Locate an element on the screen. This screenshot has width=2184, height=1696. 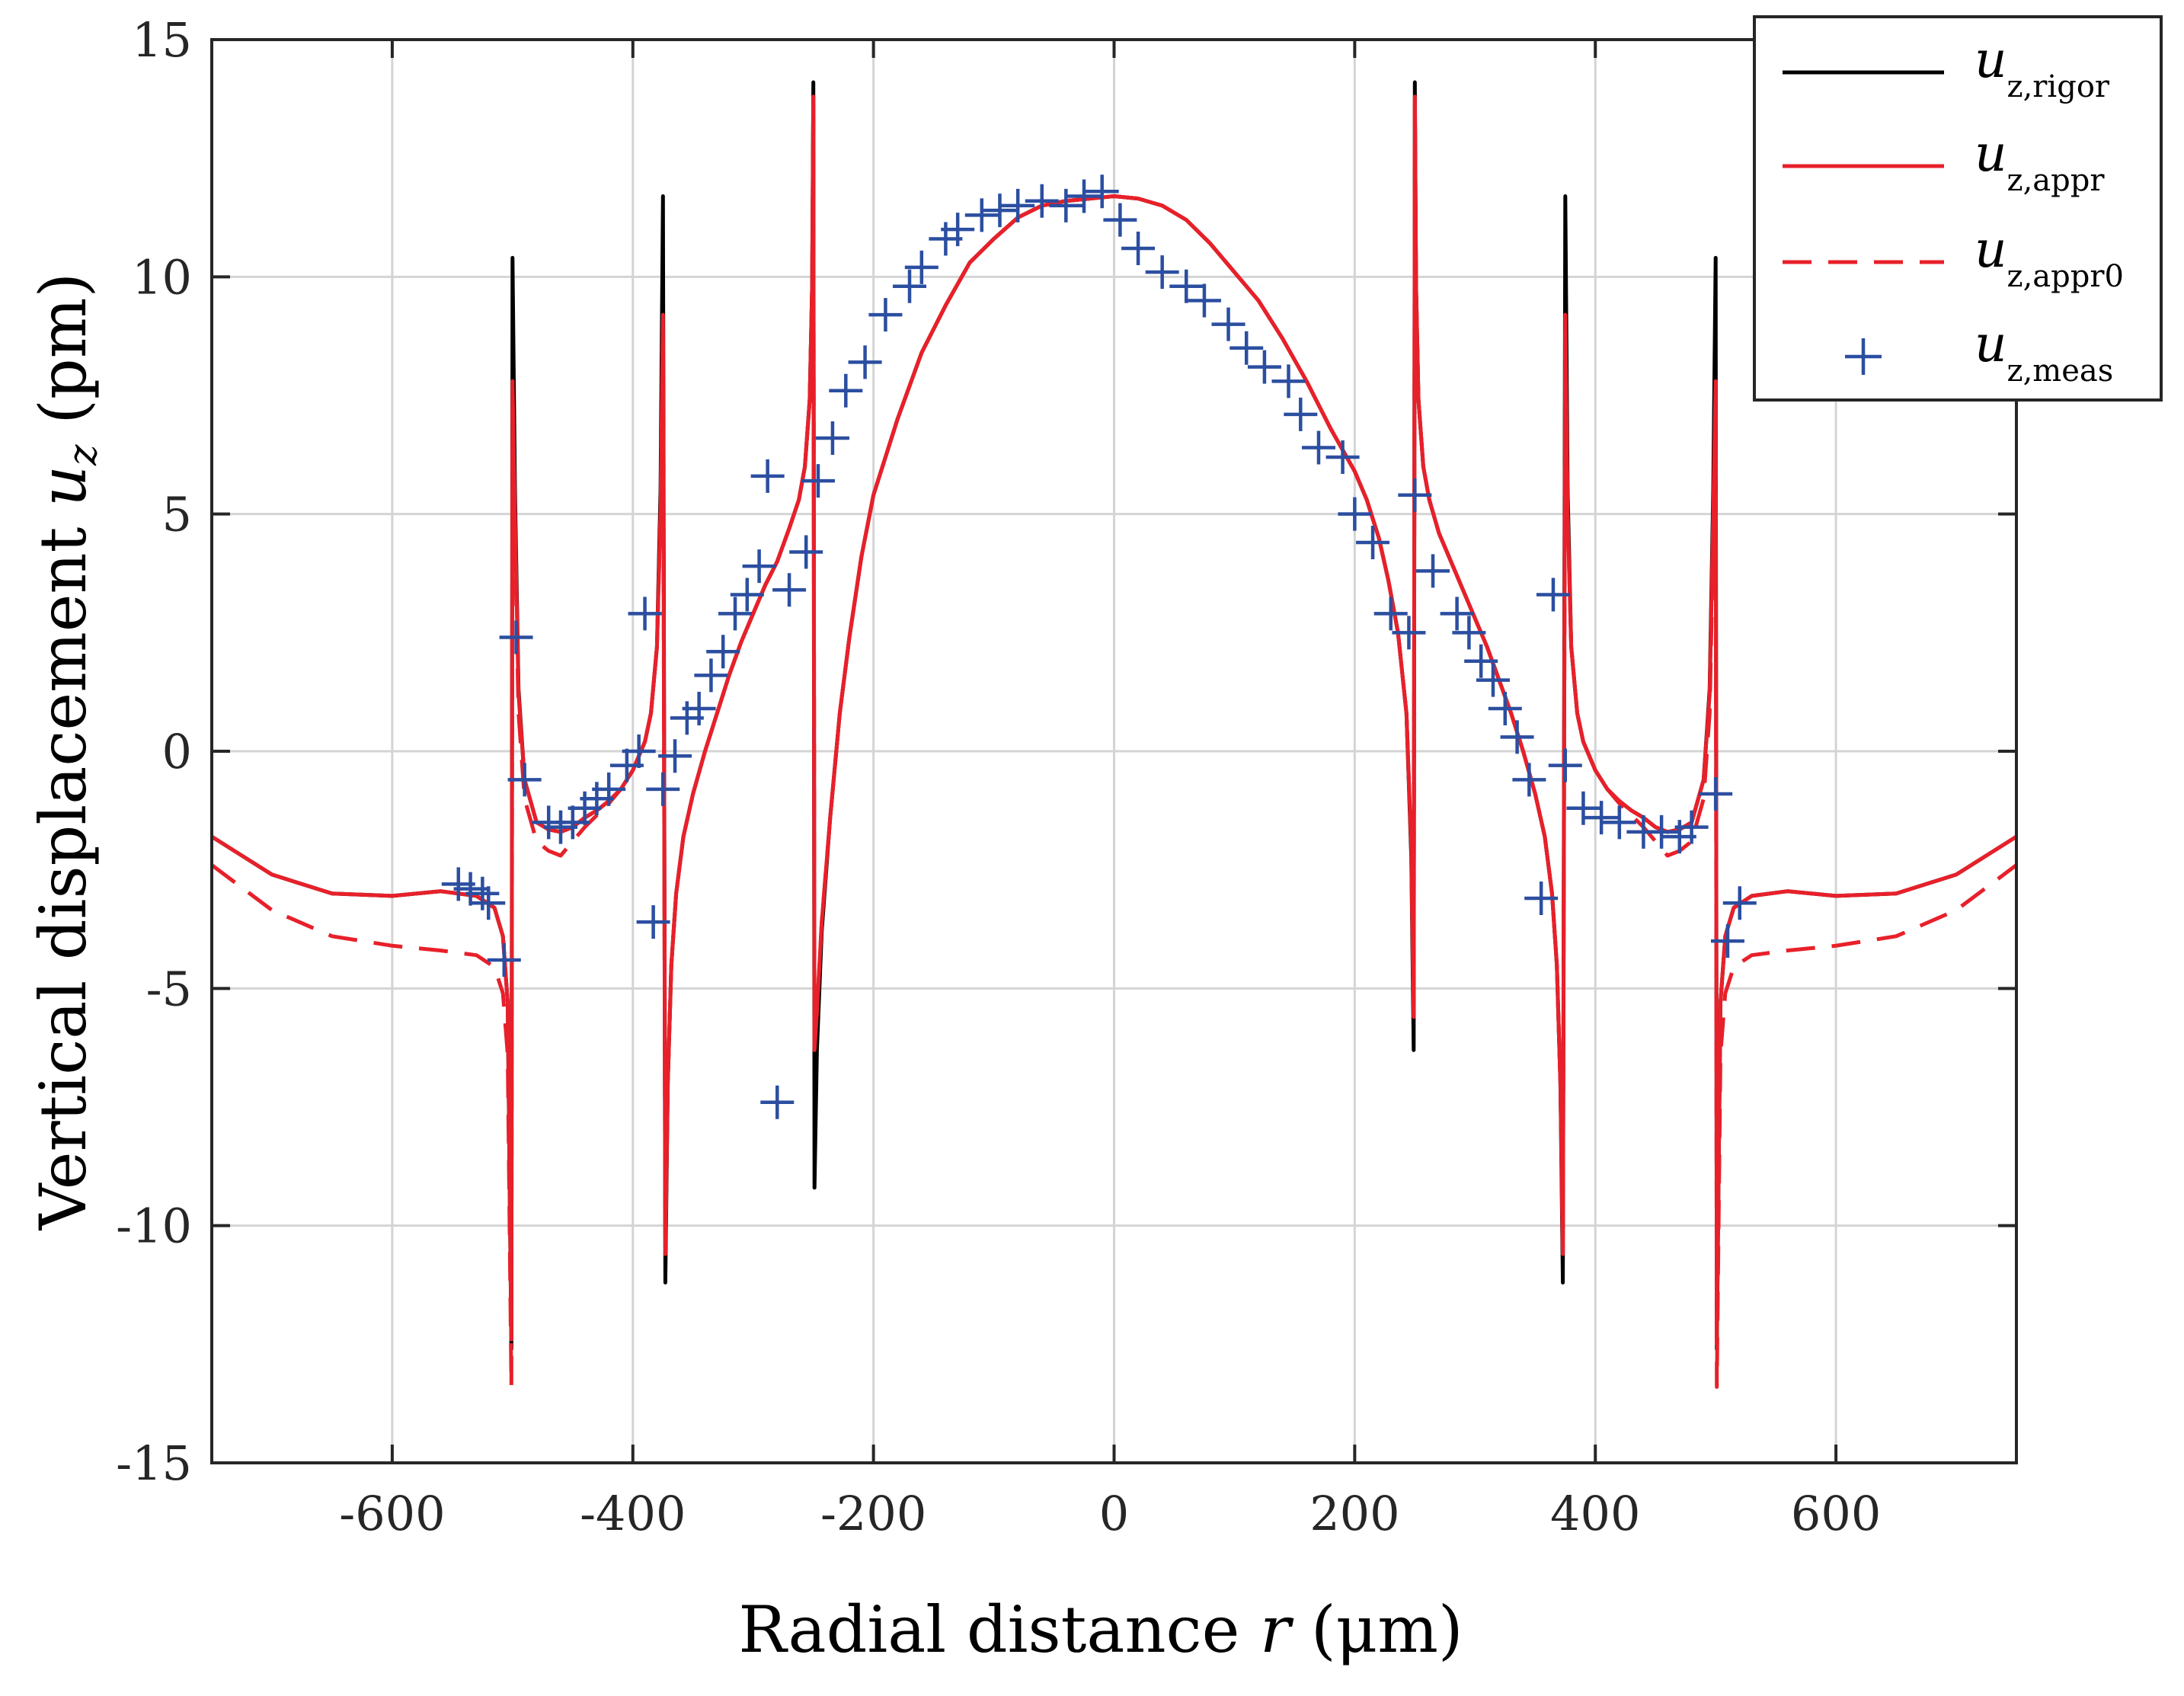
legend-marker-z-meas is located at coordinates (1863, 356).